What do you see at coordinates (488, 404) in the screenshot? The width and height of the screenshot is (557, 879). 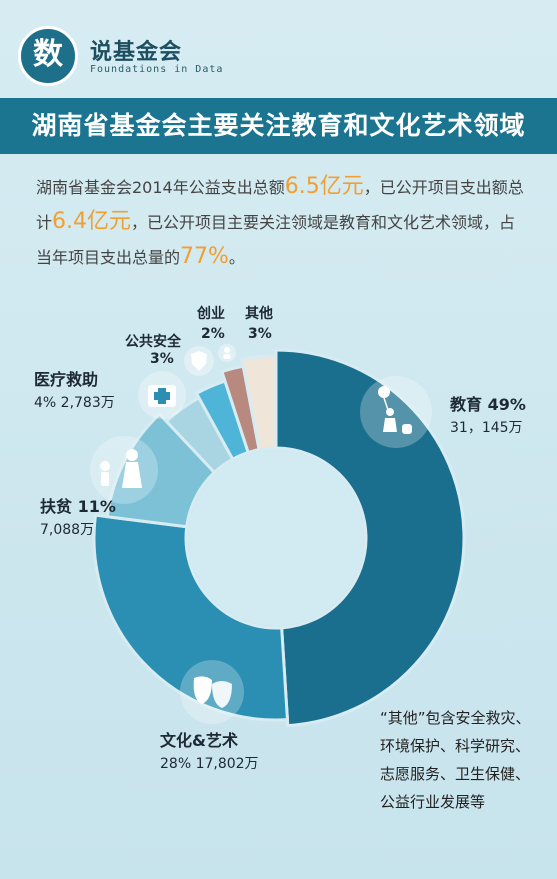 I see `label-edu-name: 教育 49%` at bounding box center [488, 404].